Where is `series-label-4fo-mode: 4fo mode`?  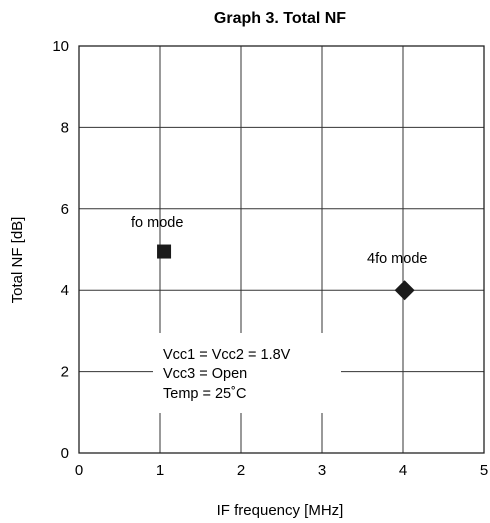 series-label-4fo-mode: 4fo mode is located at coordinates (397, 259).